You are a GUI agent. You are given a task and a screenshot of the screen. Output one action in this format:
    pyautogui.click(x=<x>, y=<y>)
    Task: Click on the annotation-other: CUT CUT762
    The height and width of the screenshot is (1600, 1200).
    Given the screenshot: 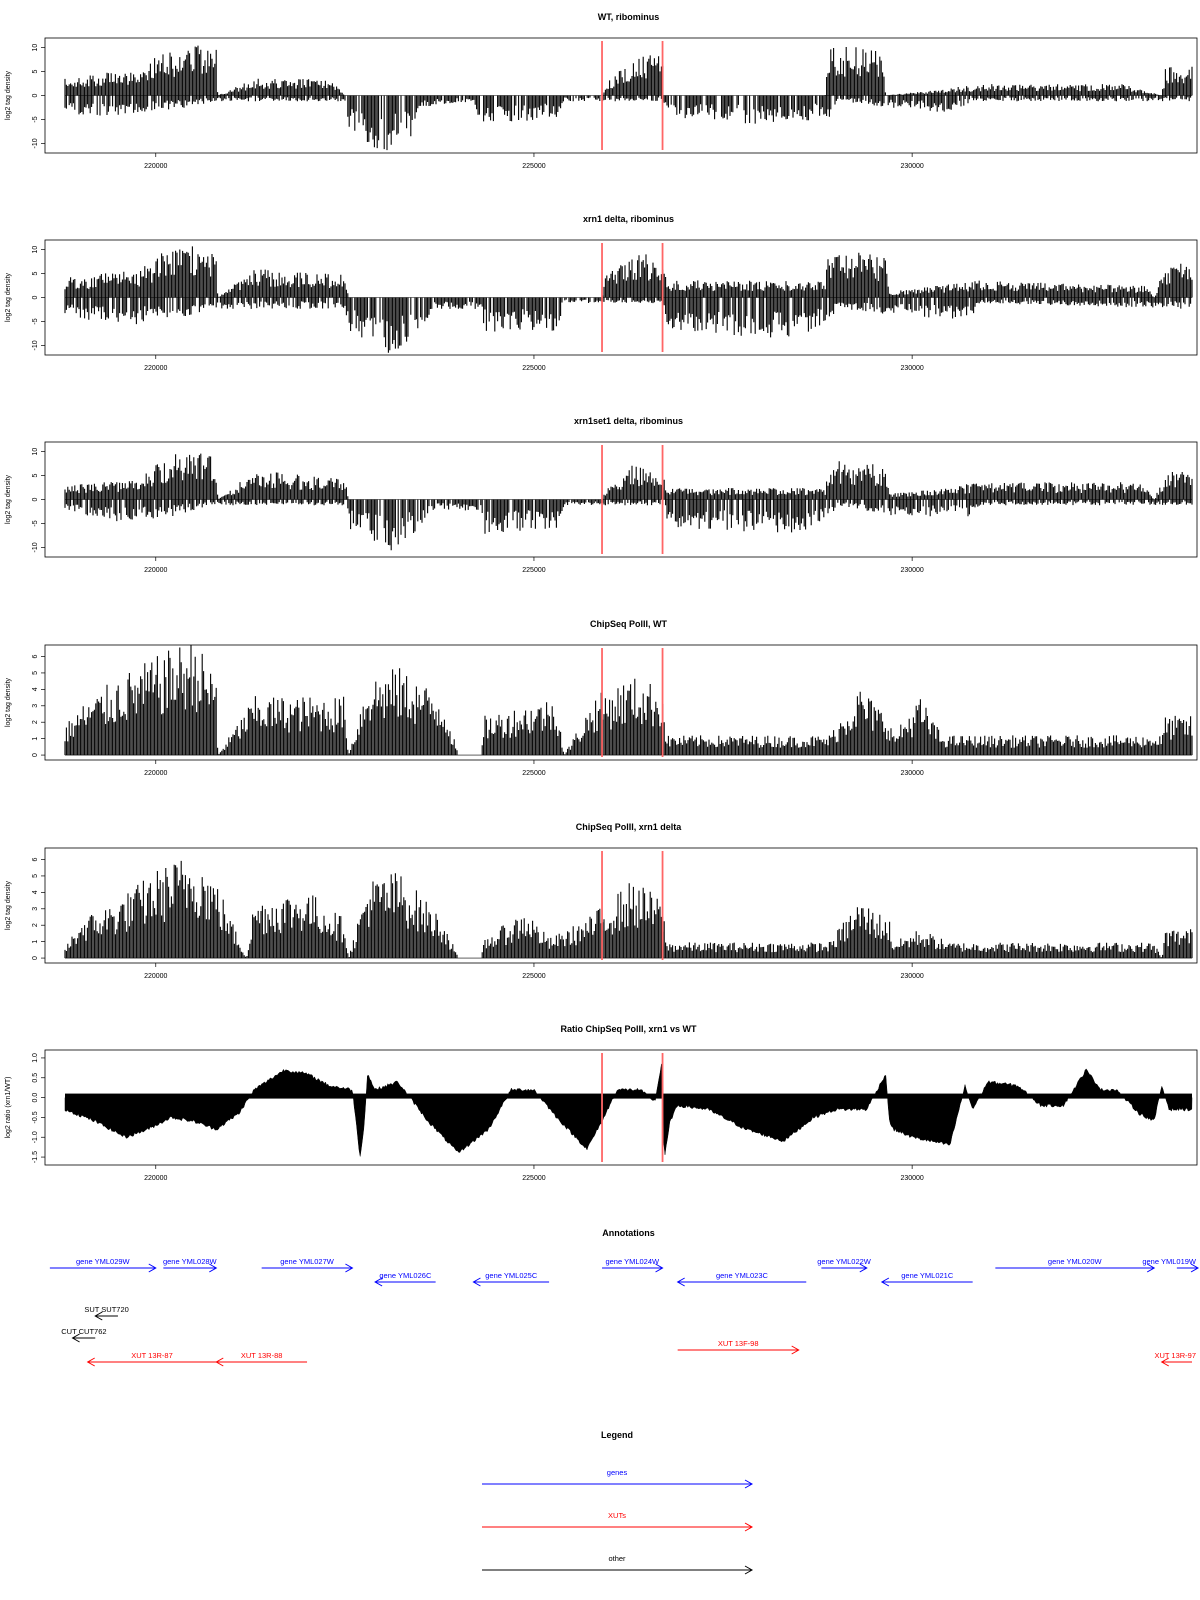 What is the action you would take?
    pyautogui.click(x=84, y=1335)
    